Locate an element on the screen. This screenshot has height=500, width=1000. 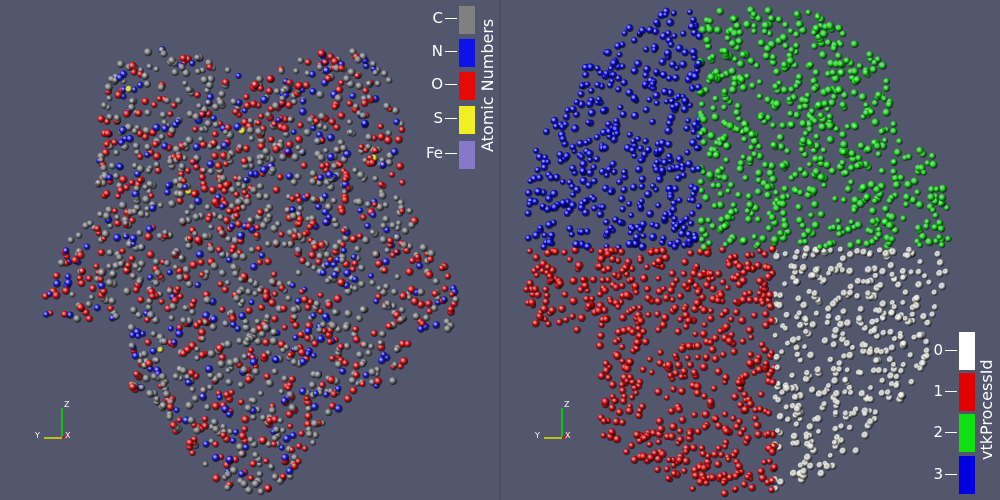
legend-label: S is located at coordinates (438, 118).